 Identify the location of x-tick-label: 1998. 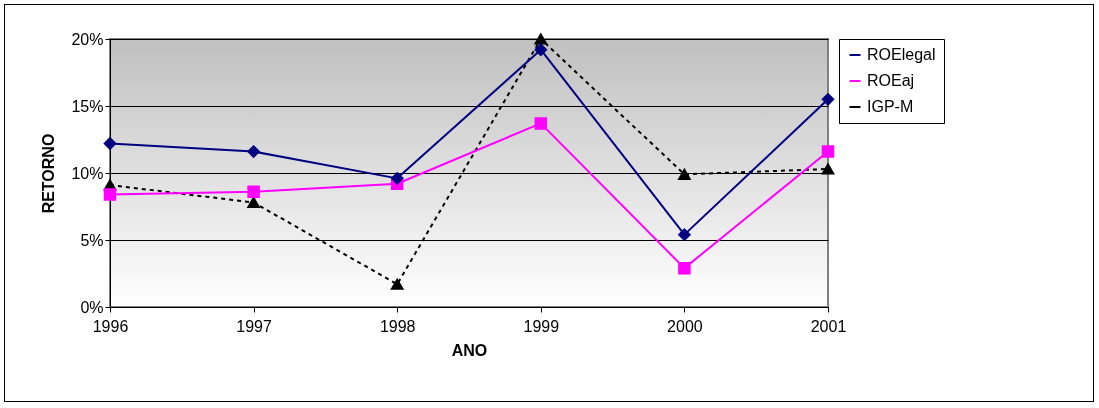
(397, 326).